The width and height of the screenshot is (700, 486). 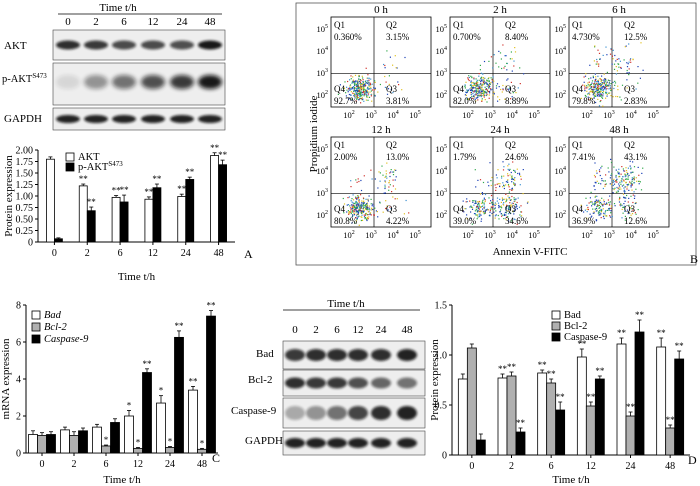 What do you see at coordinates (577, 145) in the screenshot?
I see `quadrant-name: Q1` at bounding box center [577, 145].